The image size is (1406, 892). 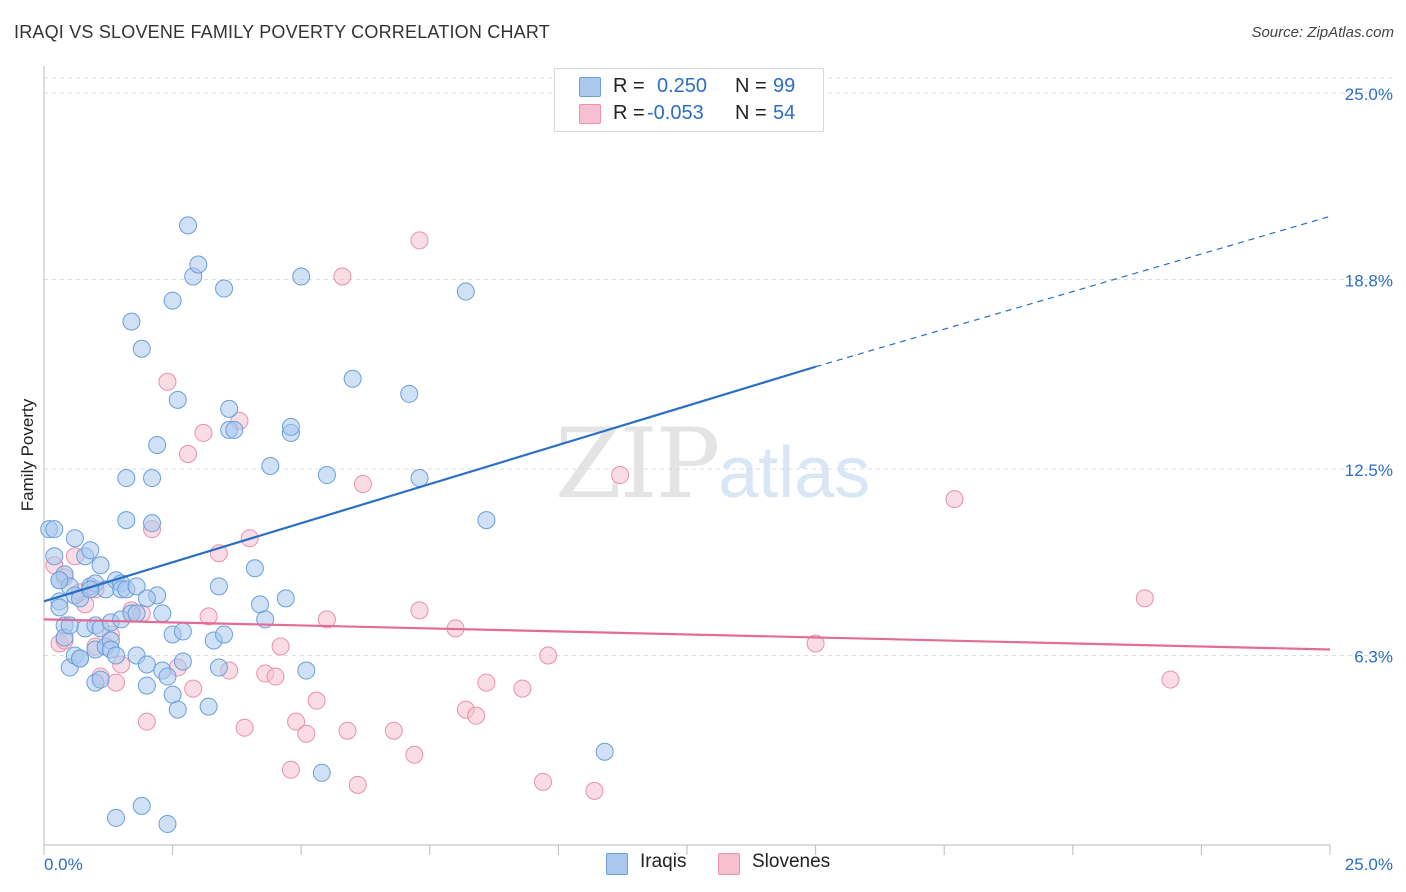 What do you see at coordinates (1073, 291) in the screenshot?
I see `iraqis-trend-projection` at bounding box center [1073, 291].